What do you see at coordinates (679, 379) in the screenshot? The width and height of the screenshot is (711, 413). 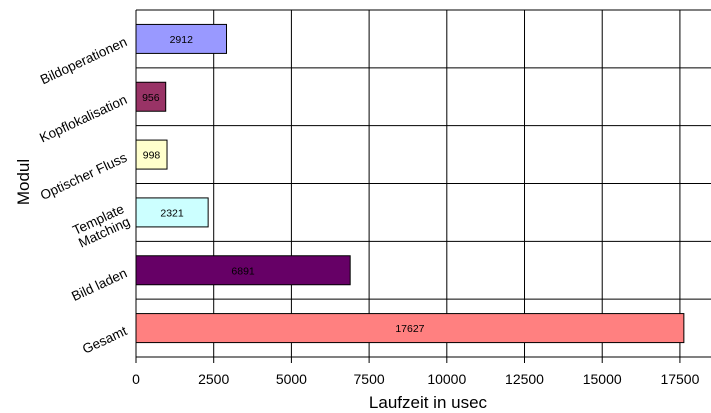 I see `x-tick-label: 17500` at bounding box center [679, 379].